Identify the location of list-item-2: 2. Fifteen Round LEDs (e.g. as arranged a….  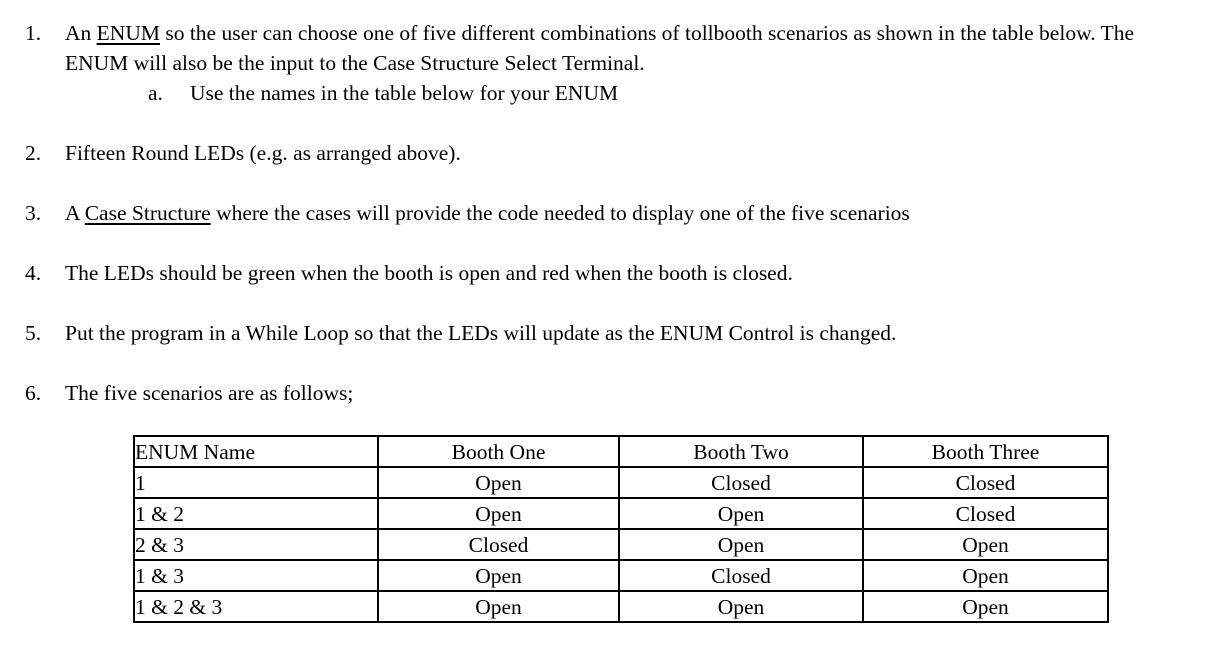
(606, 153).